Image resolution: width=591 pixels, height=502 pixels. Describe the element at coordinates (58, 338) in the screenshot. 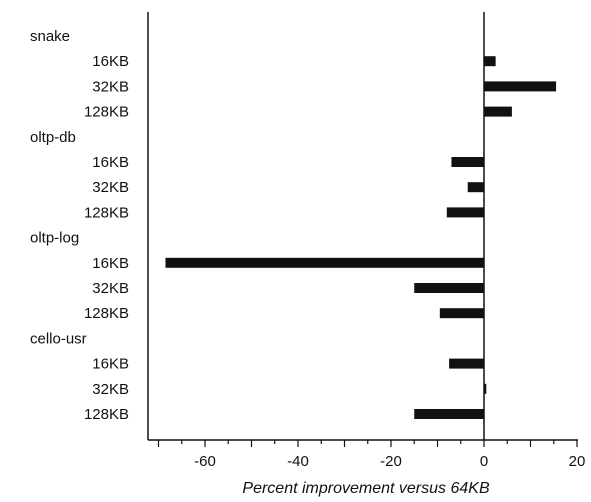

I see `group-label: cello-usr` at that location.